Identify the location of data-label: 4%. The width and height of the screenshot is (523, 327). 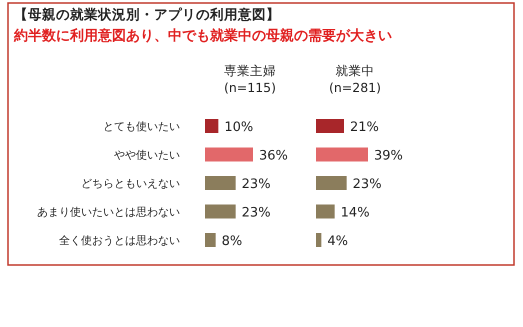
(337, 241).